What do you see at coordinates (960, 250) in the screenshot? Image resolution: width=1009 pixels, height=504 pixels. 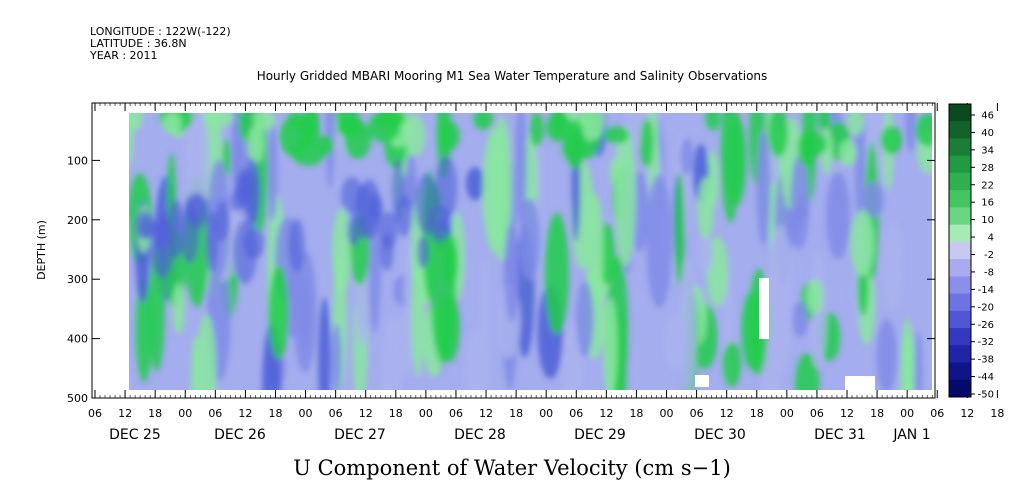 I see `colorbar-frame` at bounding box center [960, 250].